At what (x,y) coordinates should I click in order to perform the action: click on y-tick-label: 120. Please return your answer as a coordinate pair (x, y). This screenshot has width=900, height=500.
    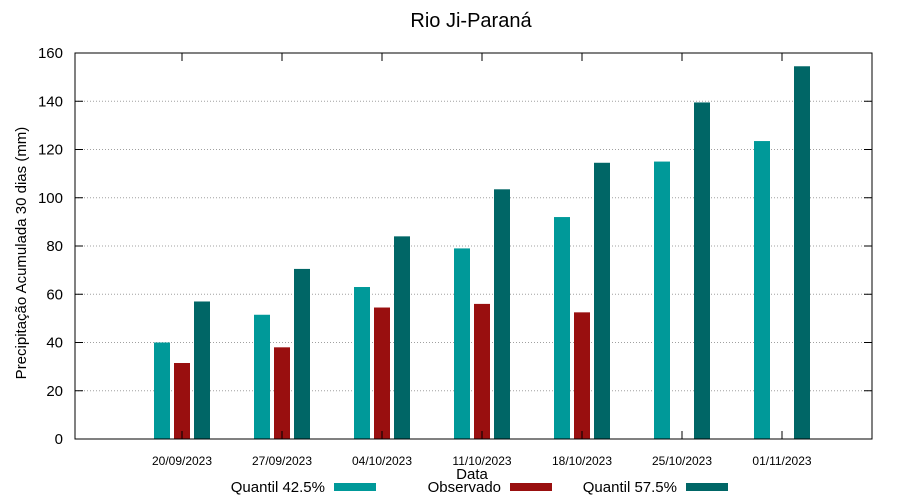
    Looking at the image, I should click on (50, 150).